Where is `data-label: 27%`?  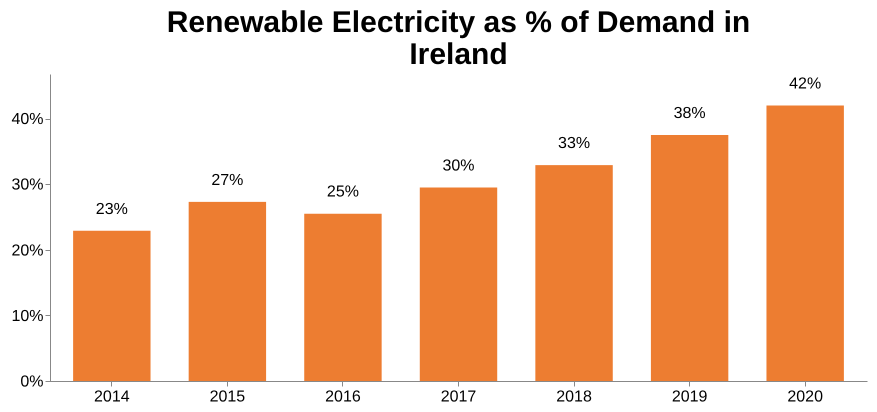 data-label: 27% is located at coordinates (227, 180).